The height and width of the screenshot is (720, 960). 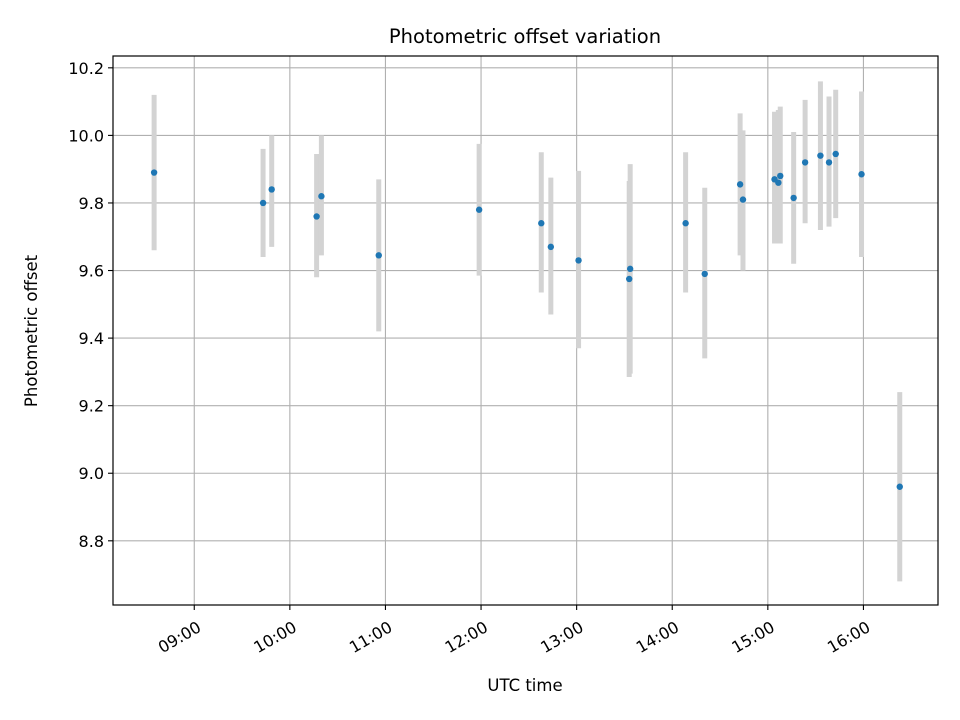 I want to click on y-tick-label: 10.0, so click(x=86, y=135).